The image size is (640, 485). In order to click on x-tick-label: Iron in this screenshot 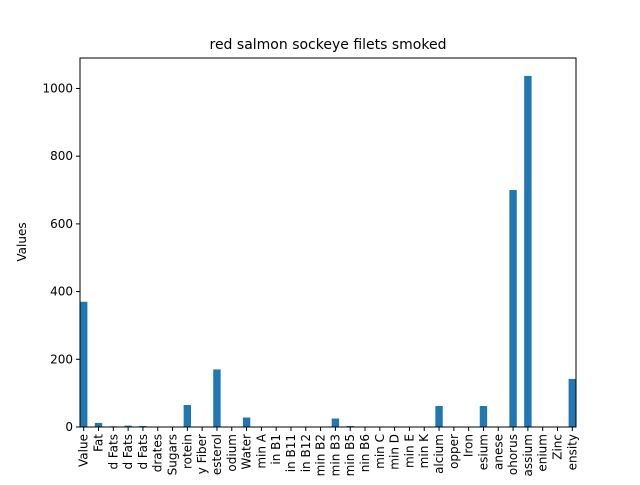, I will do `click(469, 445)`.